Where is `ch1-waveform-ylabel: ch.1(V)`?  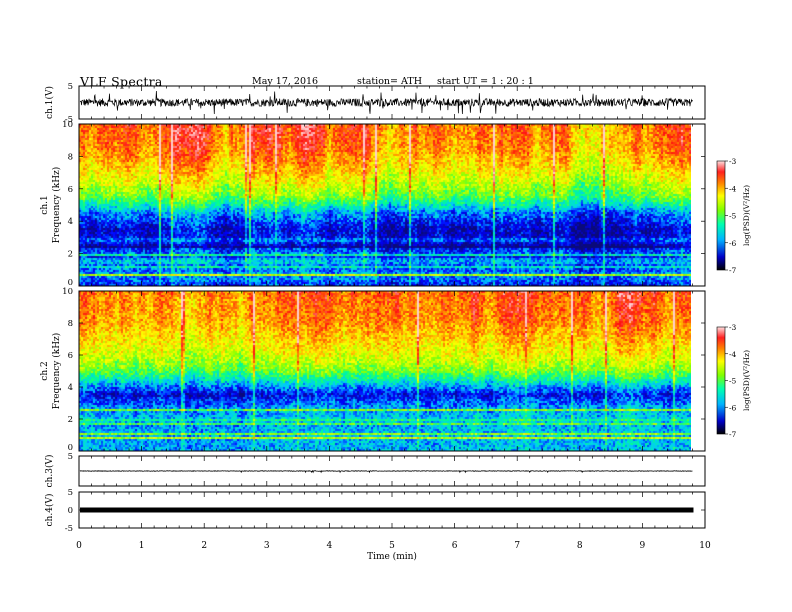 ch1-waveform-ylabel: ch.1(V) is located at coordinates (49, 102).